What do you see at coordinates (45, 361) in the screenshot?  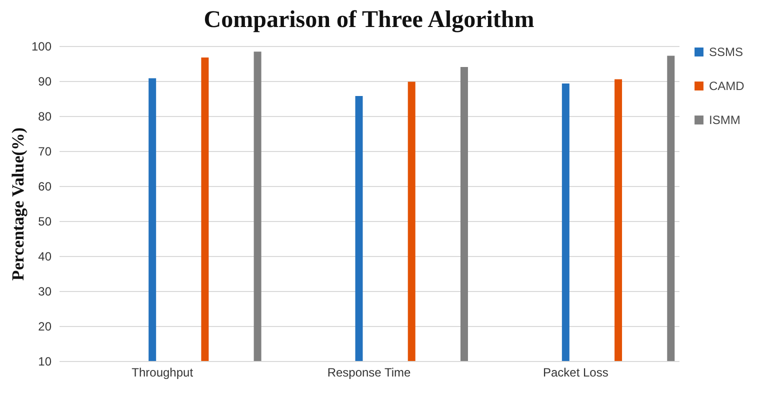 I see `y-tick-label: 10` at bounding box center [45, 361].